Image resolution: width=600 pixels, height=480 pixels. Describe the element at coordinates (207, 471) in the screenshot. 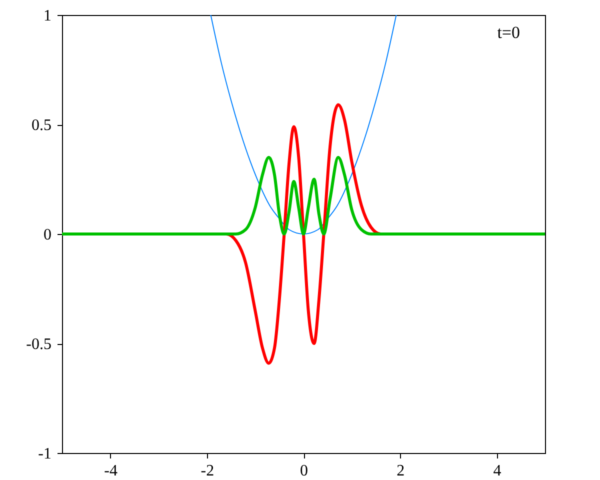

I see `x-tick-label: -2` at that location.